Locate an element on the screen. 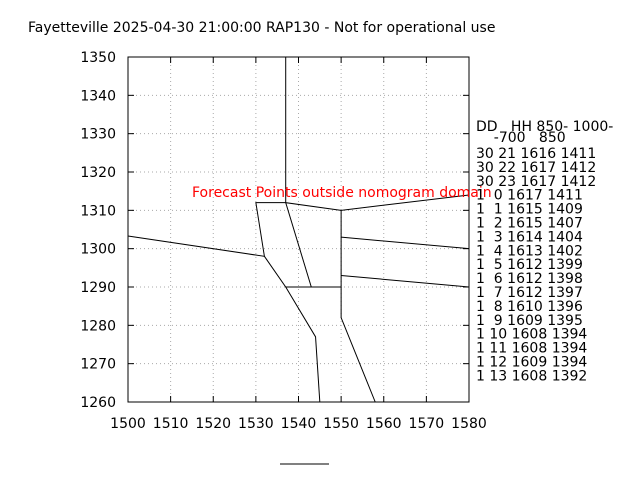 This screenshot has height=480, width=640. y-tick-label: 1270 is located at coordinates (98, 365).